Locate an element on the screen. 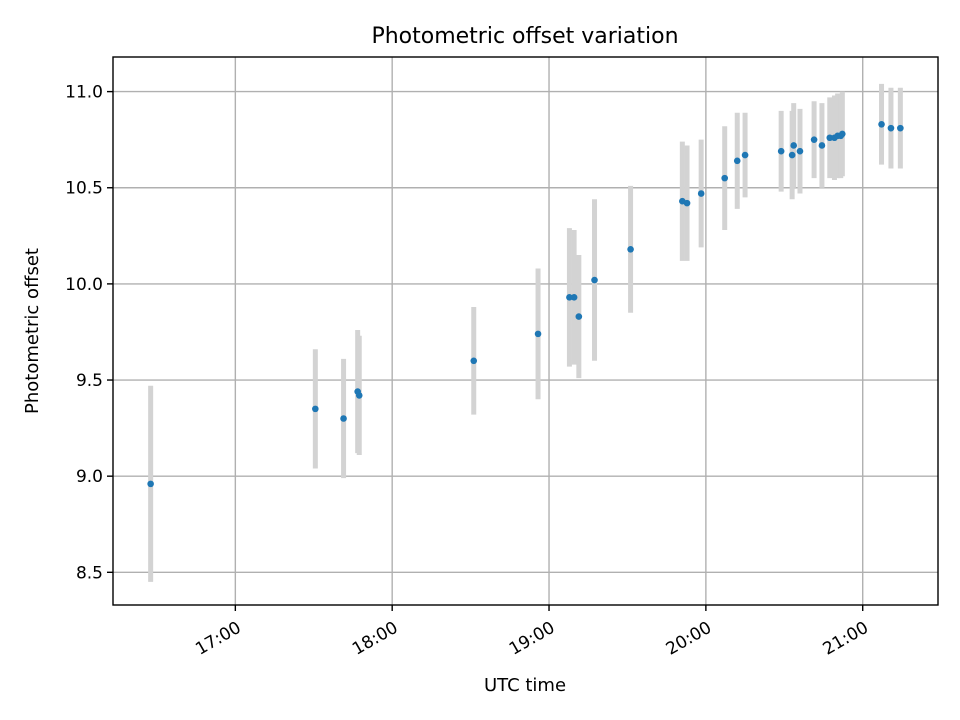  y-axis-ticks: 8.5 9.0 9.5 10.0 10.5 11.0 is located at coordinates (89, 333).